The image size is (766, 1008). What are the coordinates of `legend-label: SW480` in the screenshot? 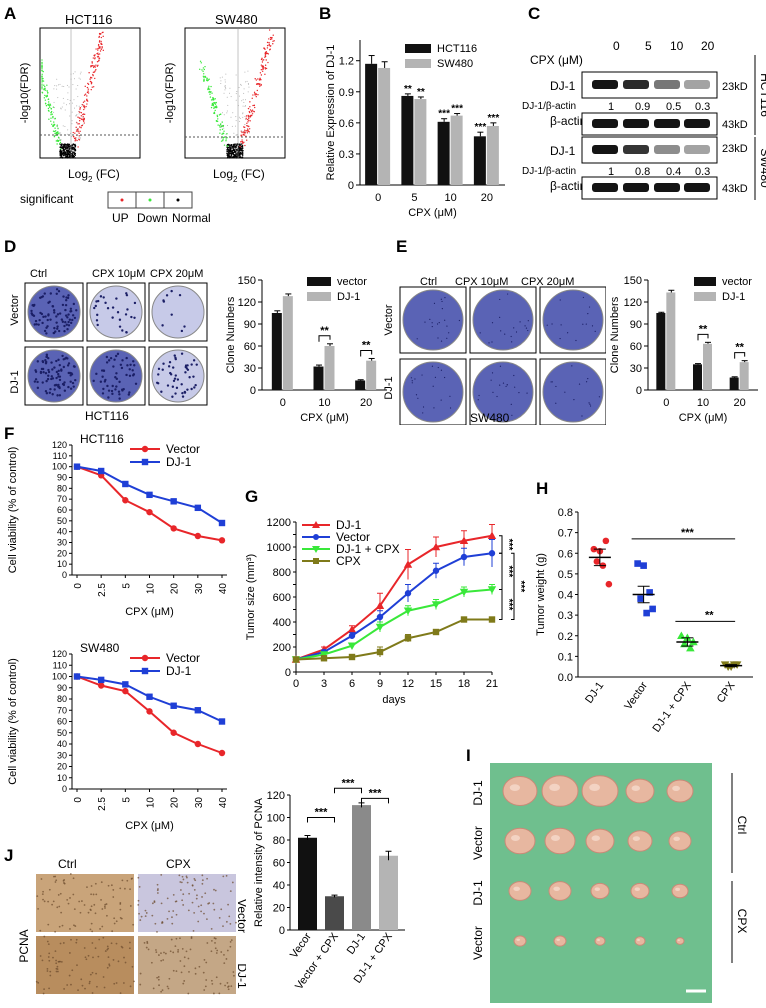 It's located at (455, 64).